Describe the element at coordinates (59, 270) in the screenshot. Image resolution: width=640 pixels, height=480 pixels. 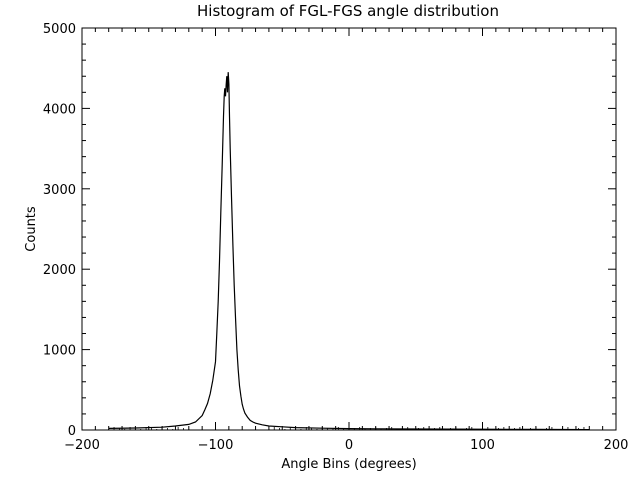
I see `y-tick-label: 2000` at that location.